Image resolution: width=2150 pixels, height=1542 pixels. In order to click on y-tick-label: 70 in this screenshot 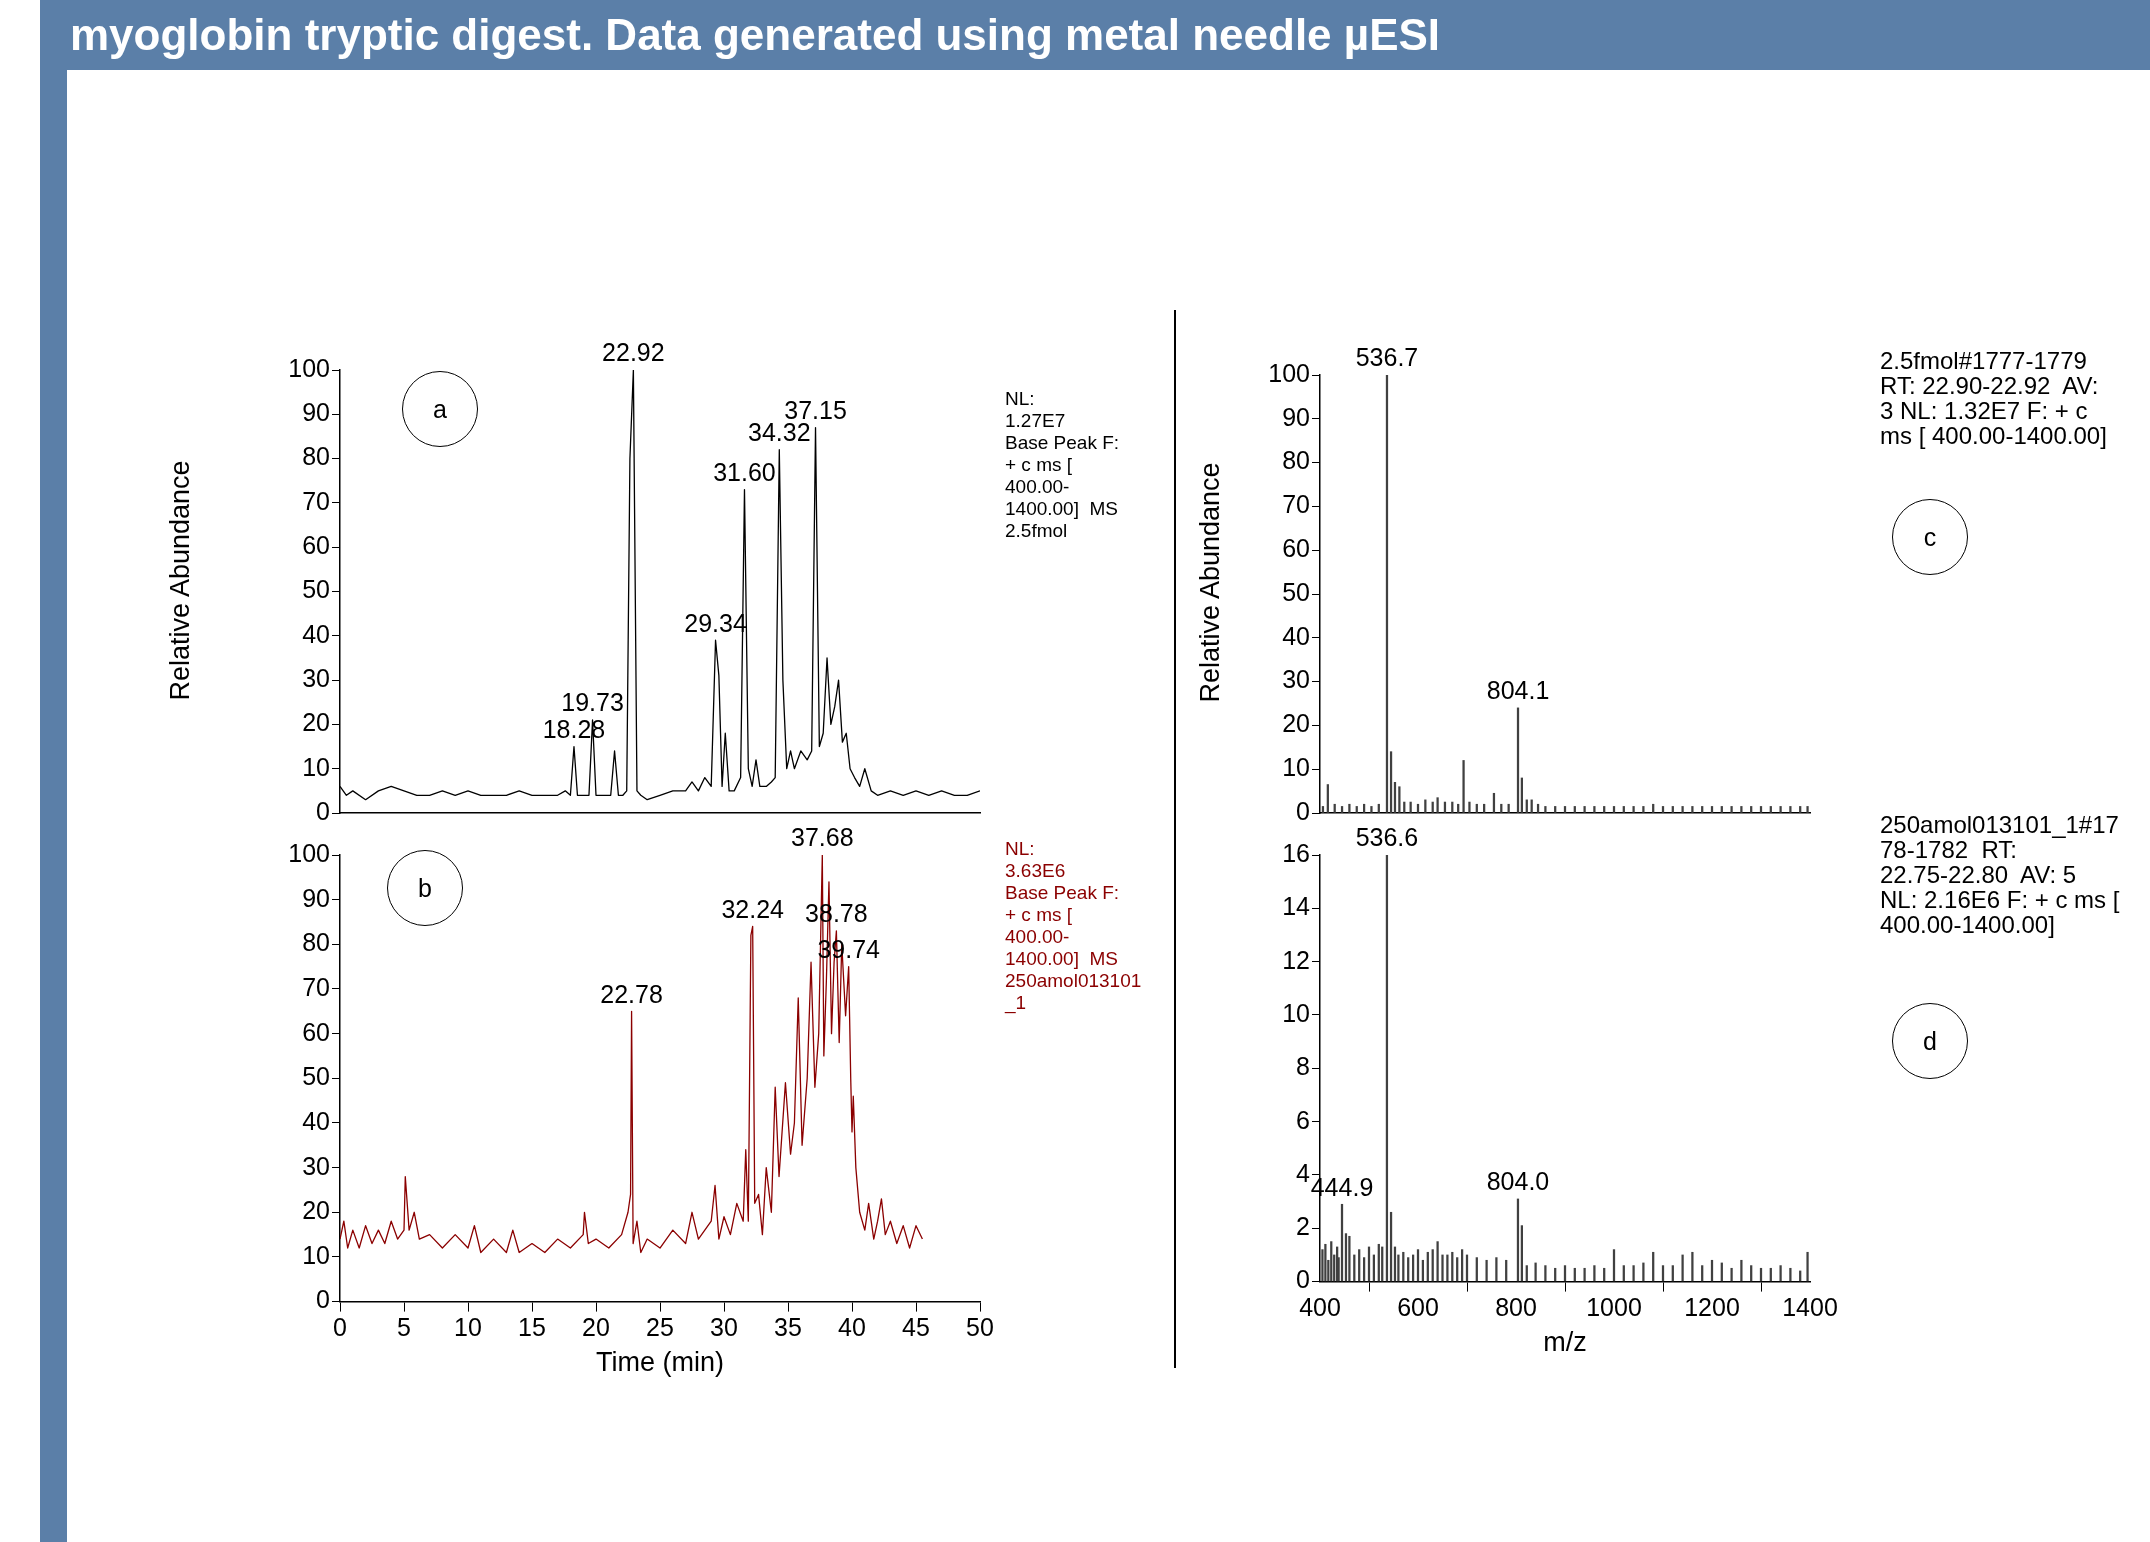, I will do `click(316, 986)`.